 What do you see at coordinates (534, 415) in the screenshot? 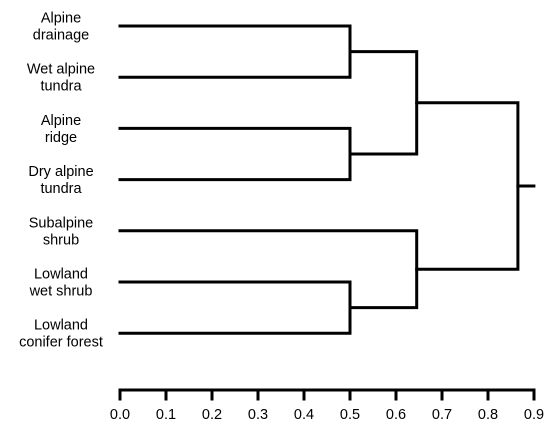
I see `axis-tick-label: 0.9` at bounding box center [534, 415].